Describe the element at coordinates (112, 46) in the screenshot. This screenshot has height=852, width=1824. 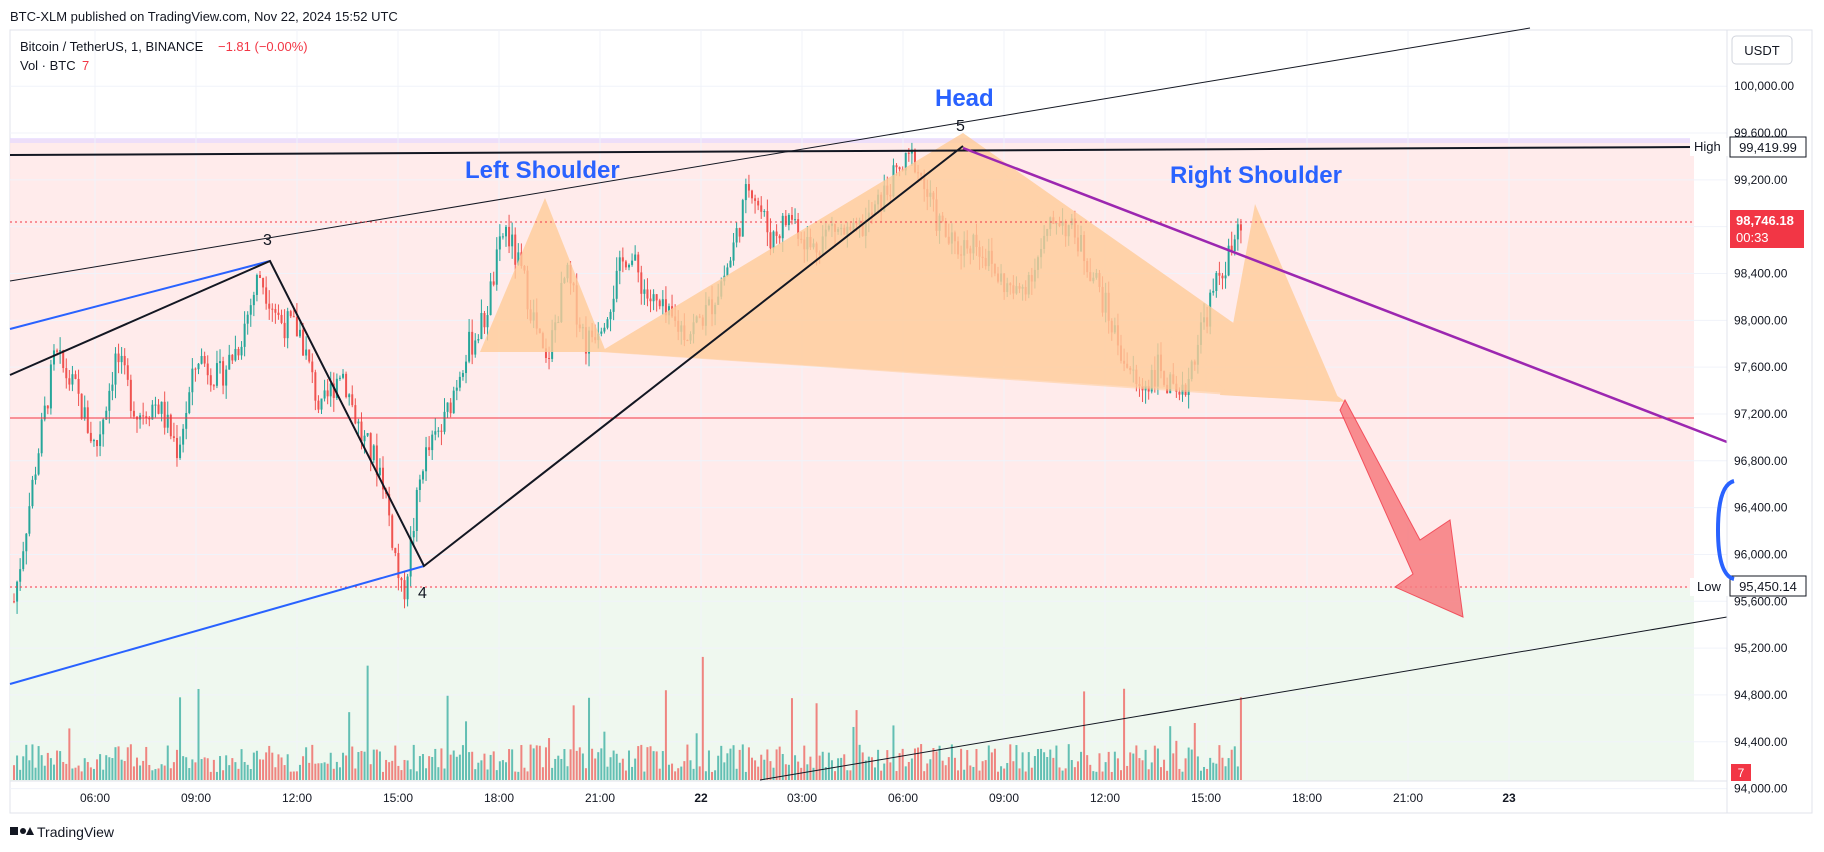
I see `symbol-title: Bitcoin / TetherUS, 1, BINANCE` at that location.